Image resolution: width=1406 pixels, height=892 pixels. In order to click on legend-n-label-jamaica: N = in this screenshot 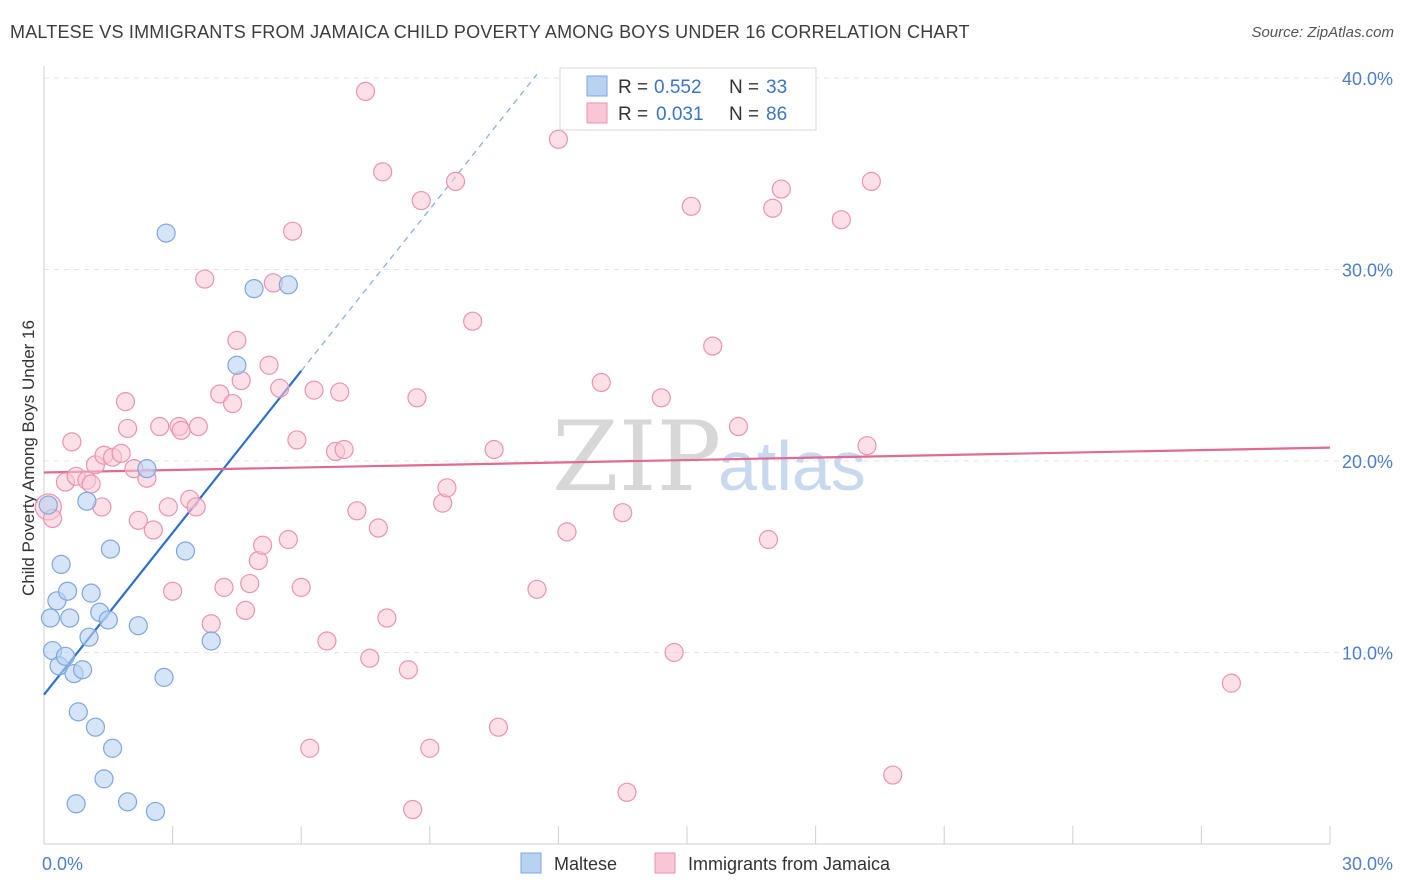, I will do `click(744, 114)`.